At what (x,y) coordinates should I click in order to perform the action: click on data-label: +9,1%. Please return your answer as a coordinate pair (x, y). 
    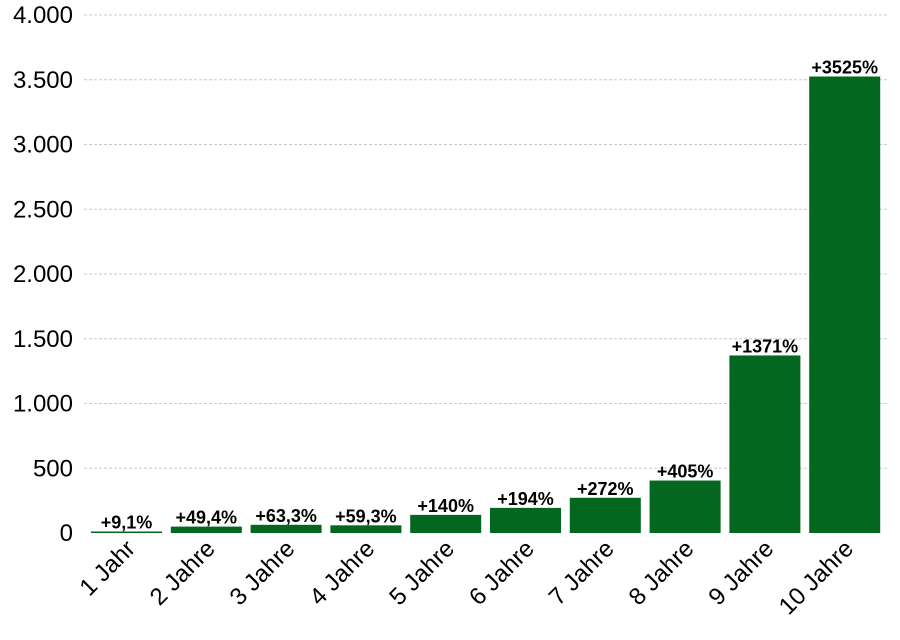
    Looking at the image, I should click on (127, 523).